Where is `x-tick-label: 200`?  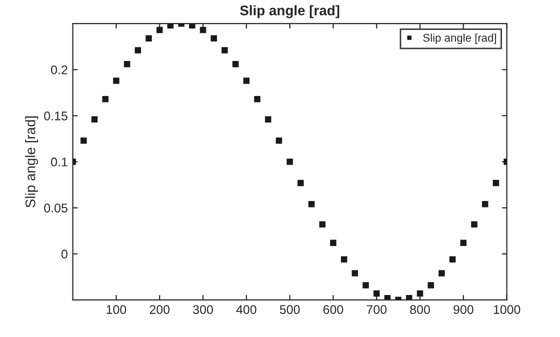 x-tick-label: 200 is located at coordinates (160, 309).